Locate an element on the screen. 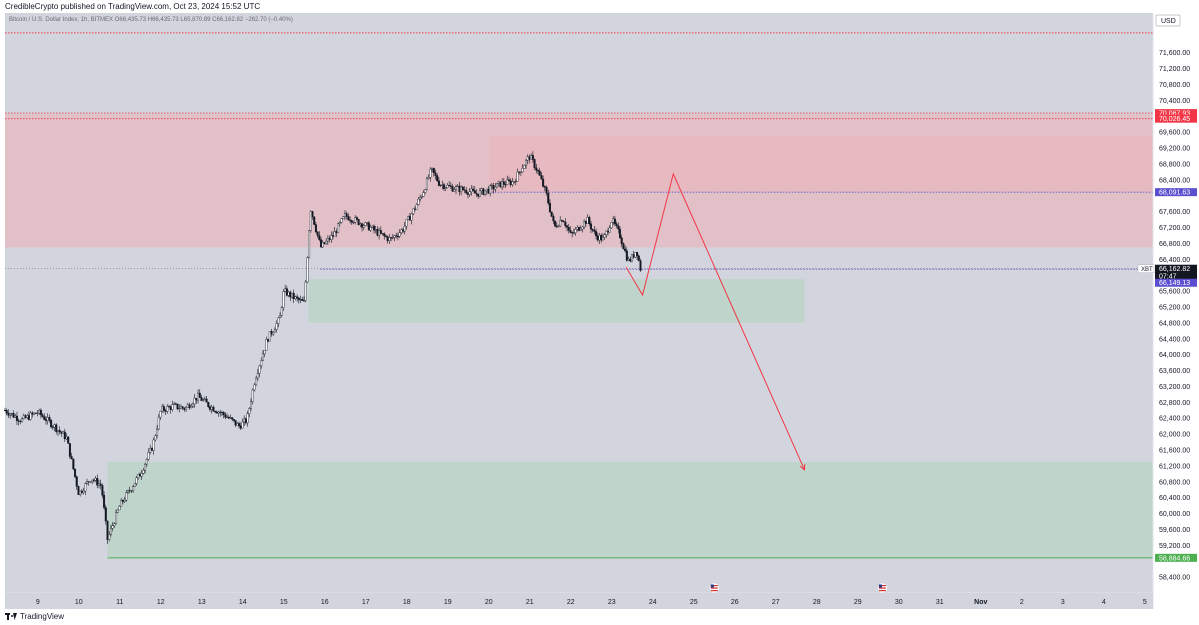  price-tag-label: 66,149.13 is located at coordinates (1174, 283).